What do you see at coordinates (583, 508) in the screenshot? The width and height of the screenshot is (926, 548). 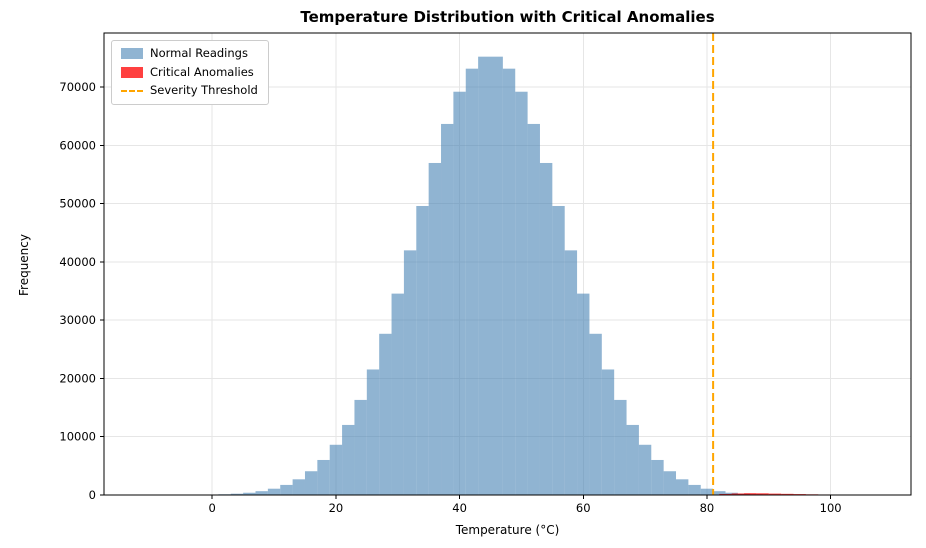 I see `x-tick-label: 60` at bounding box center [583, 508].